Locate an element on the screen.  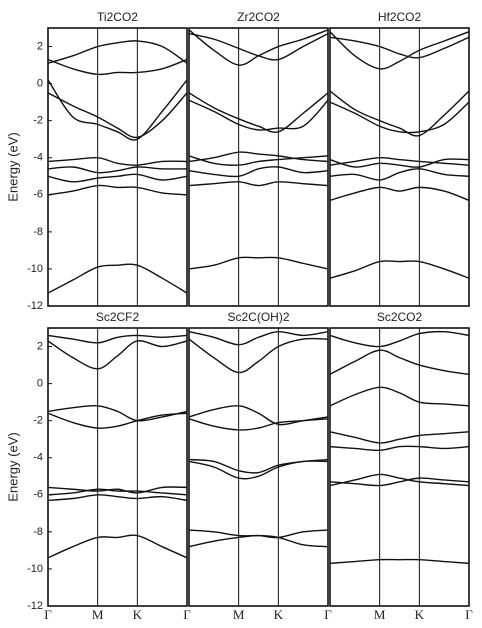
panel-title: Sc2CO2 is located at coordinates (400, 317).